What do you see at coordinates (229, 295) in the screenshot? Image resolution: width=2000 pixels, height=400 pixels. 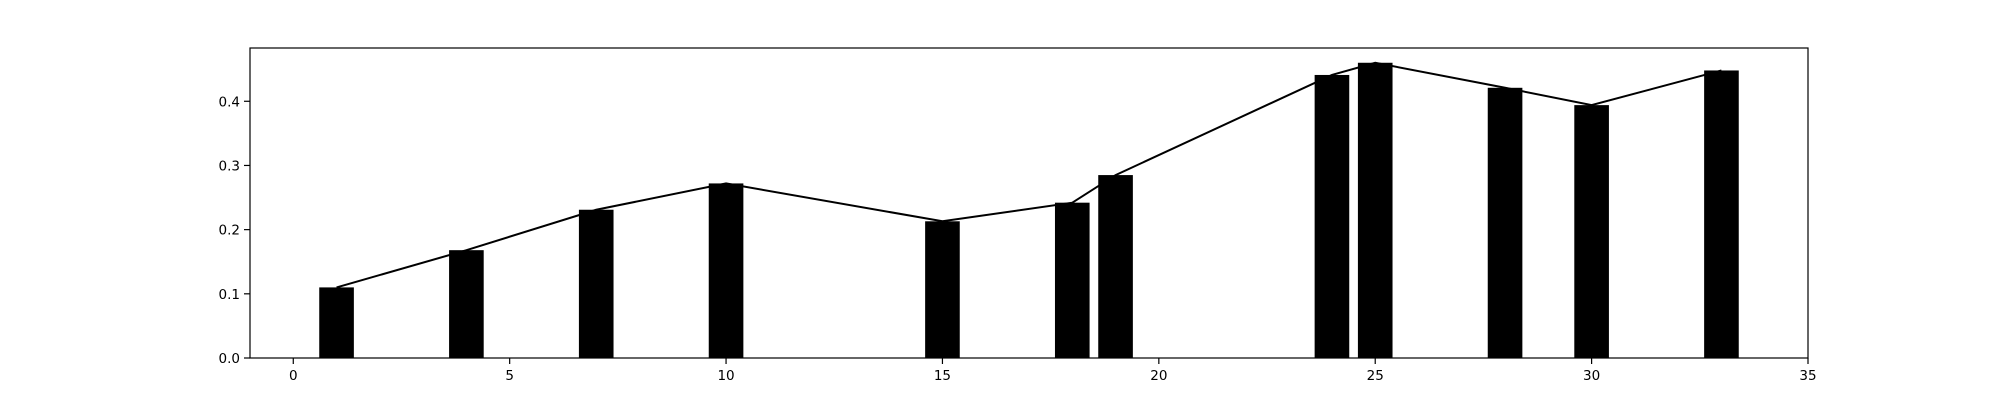 I see `y-tick-label-1: 0.1` at bounding box center [229, 295].